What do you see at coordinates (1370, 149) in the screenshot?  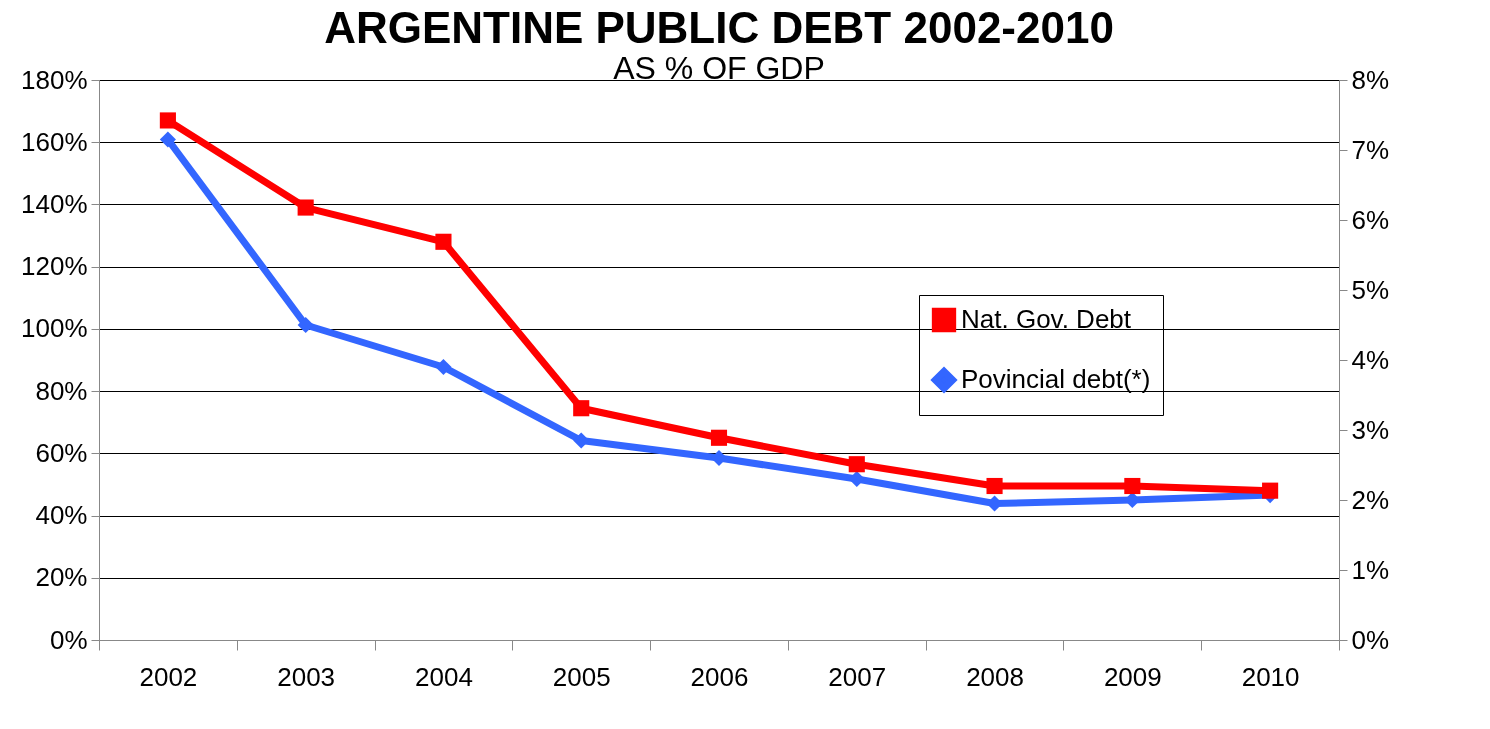 I see `y2-tick-label: 7%` at bounding box center [1370, 149].